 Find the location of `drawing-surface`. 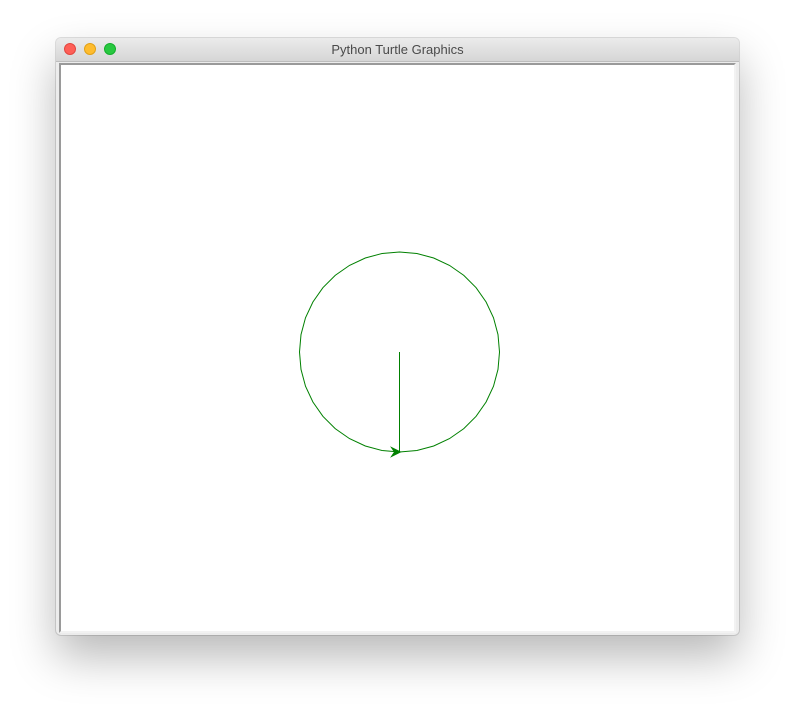

drawing-surface is located at coordinates (399, 354).